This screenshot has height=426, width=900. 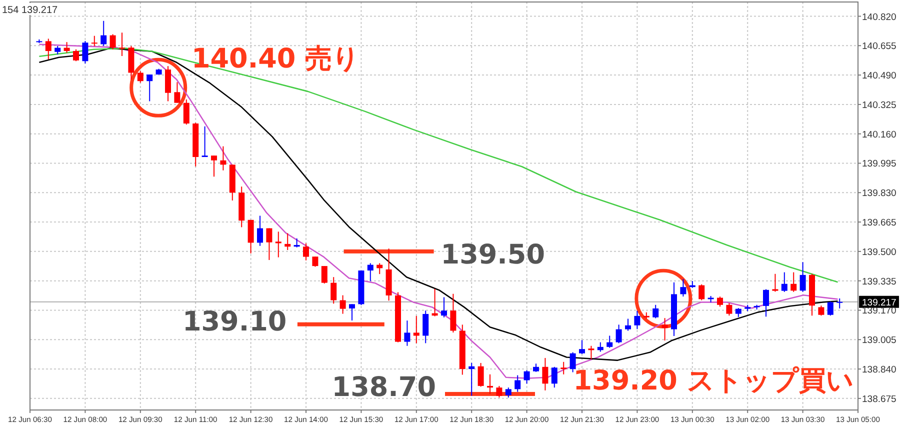 What do you see at coordinates (879, 46) in the screenshot?
I see `y-tick-label: 140.655` at bounding box center [879, 46].